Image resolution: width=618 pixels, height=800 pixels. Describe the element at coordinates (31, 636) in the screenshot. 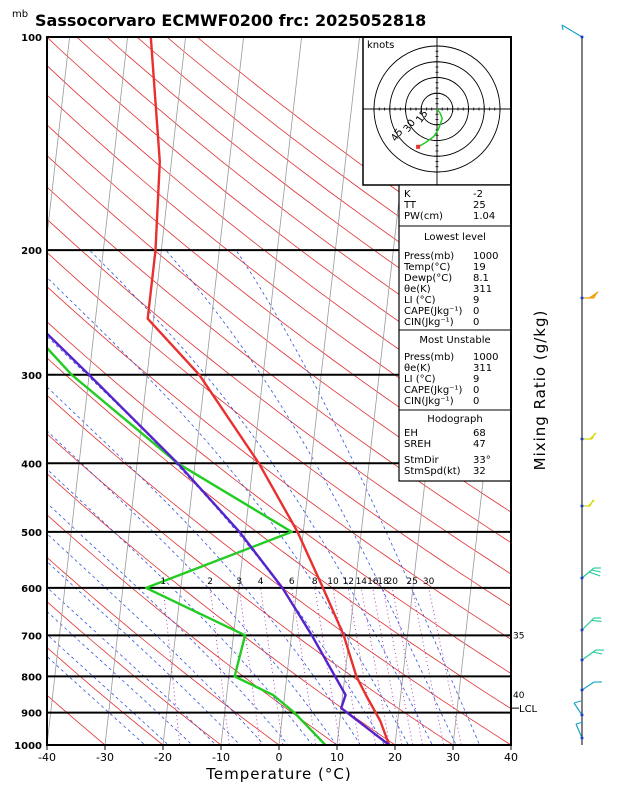

I see `pressure-tick-label: 700` at that location.